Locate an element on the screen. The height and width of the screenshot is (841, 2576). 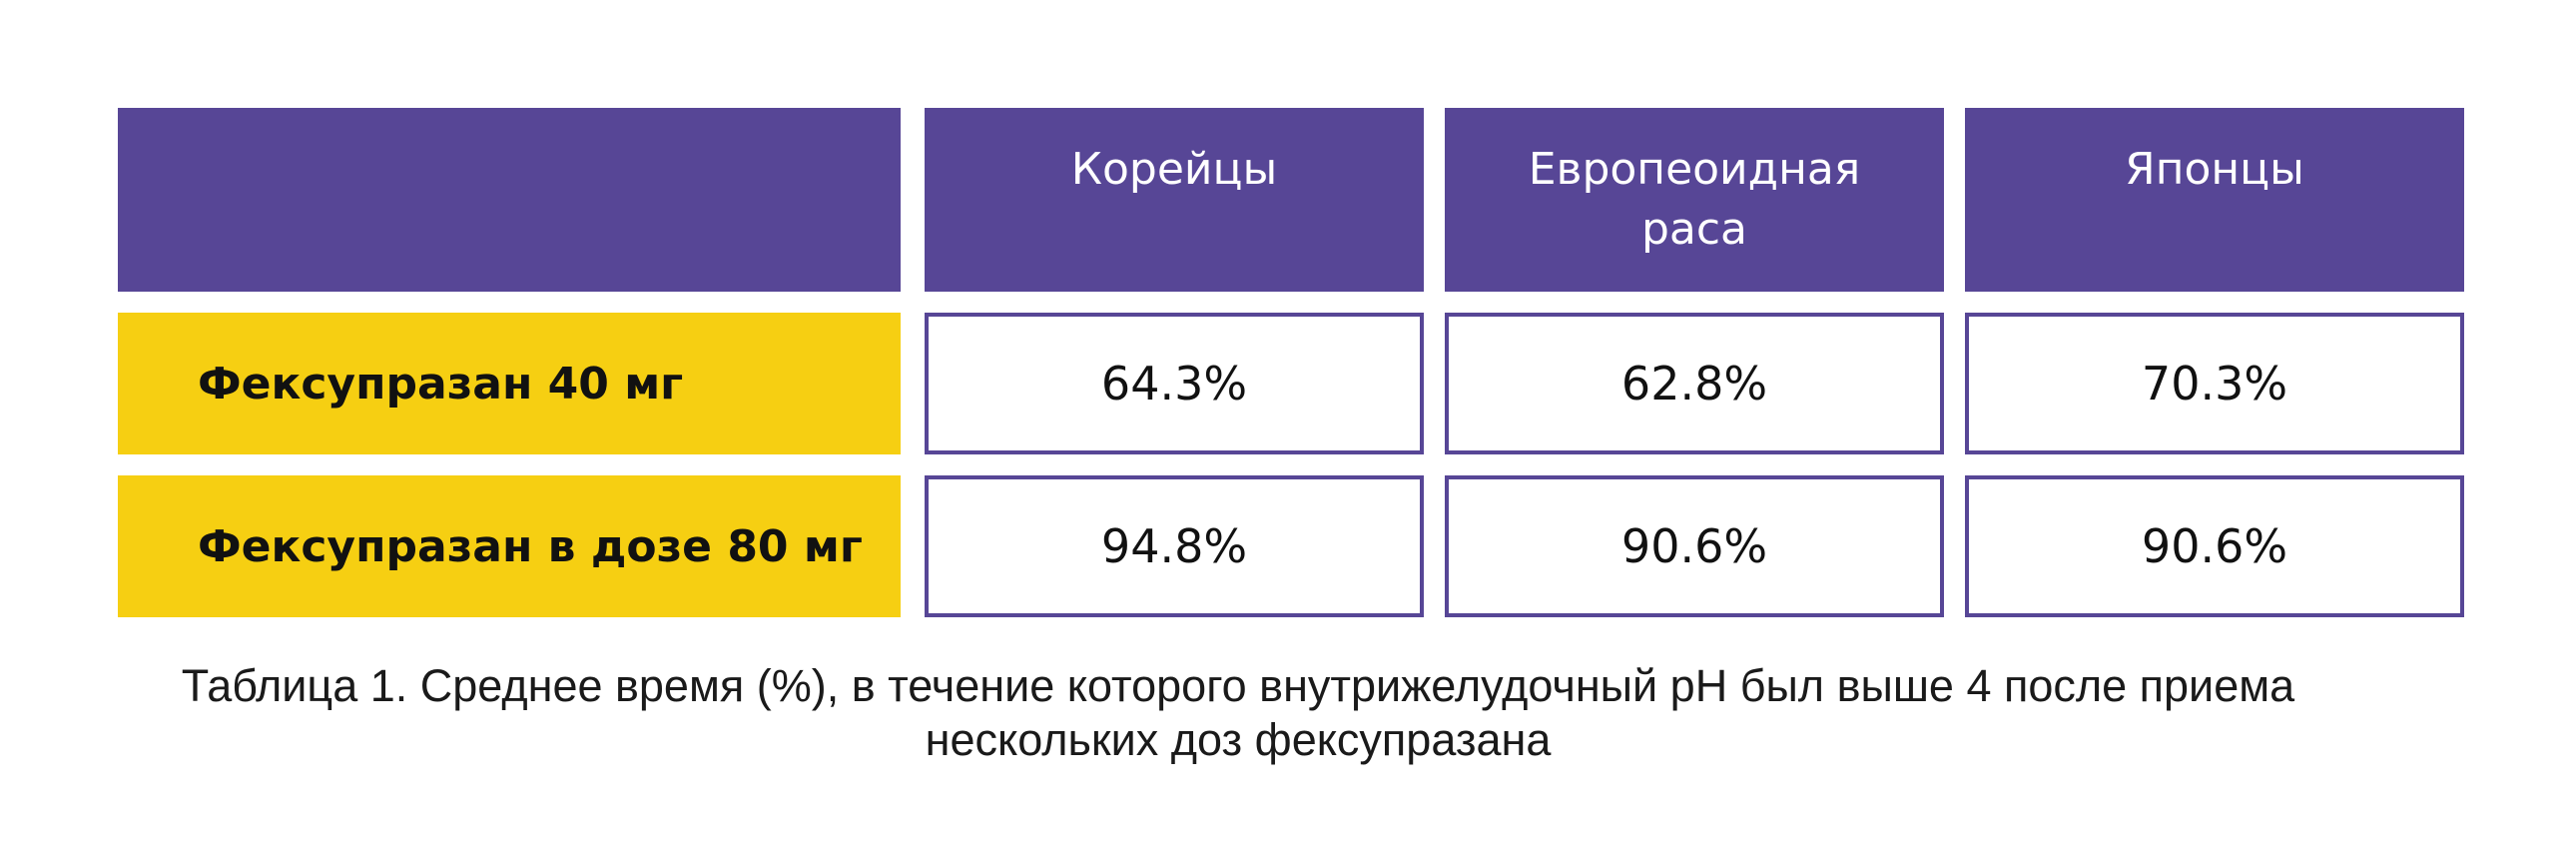
table-cell: 94.8% is located at coordinates (1174, 546).